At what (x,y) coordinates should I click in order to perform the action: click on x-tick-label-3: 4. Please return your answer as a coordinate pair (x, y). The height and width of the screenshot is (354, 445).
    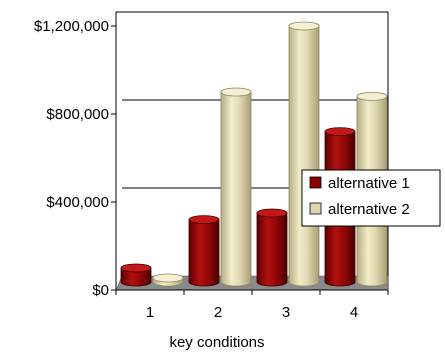
    Looking at the image, I should click on (354, 312).